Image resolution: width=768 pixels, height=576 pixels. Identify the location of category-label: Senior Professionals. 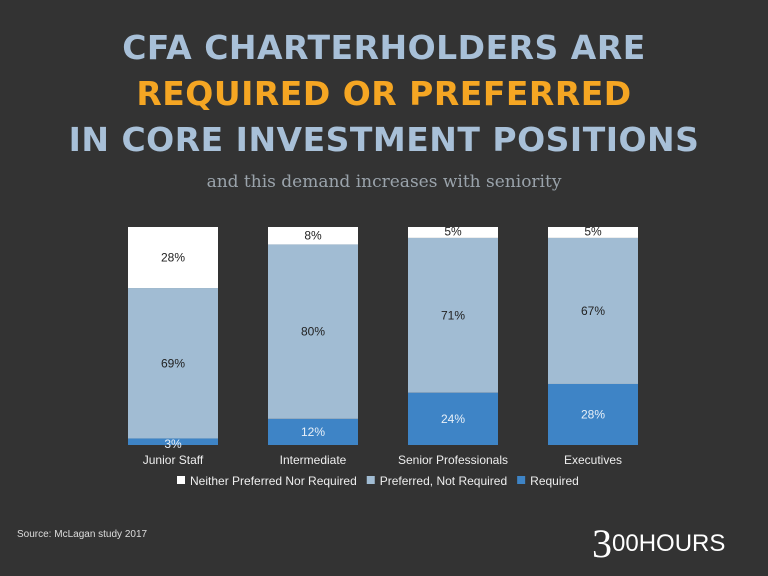
(453, 460).